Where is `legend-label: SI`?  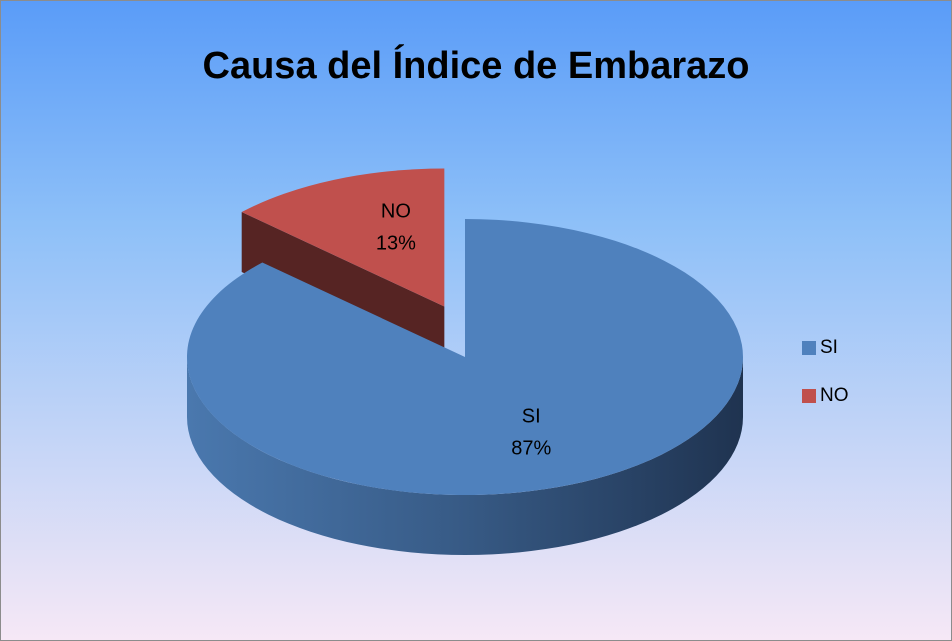
legend-label: SI is located at coordinates (829, 347).